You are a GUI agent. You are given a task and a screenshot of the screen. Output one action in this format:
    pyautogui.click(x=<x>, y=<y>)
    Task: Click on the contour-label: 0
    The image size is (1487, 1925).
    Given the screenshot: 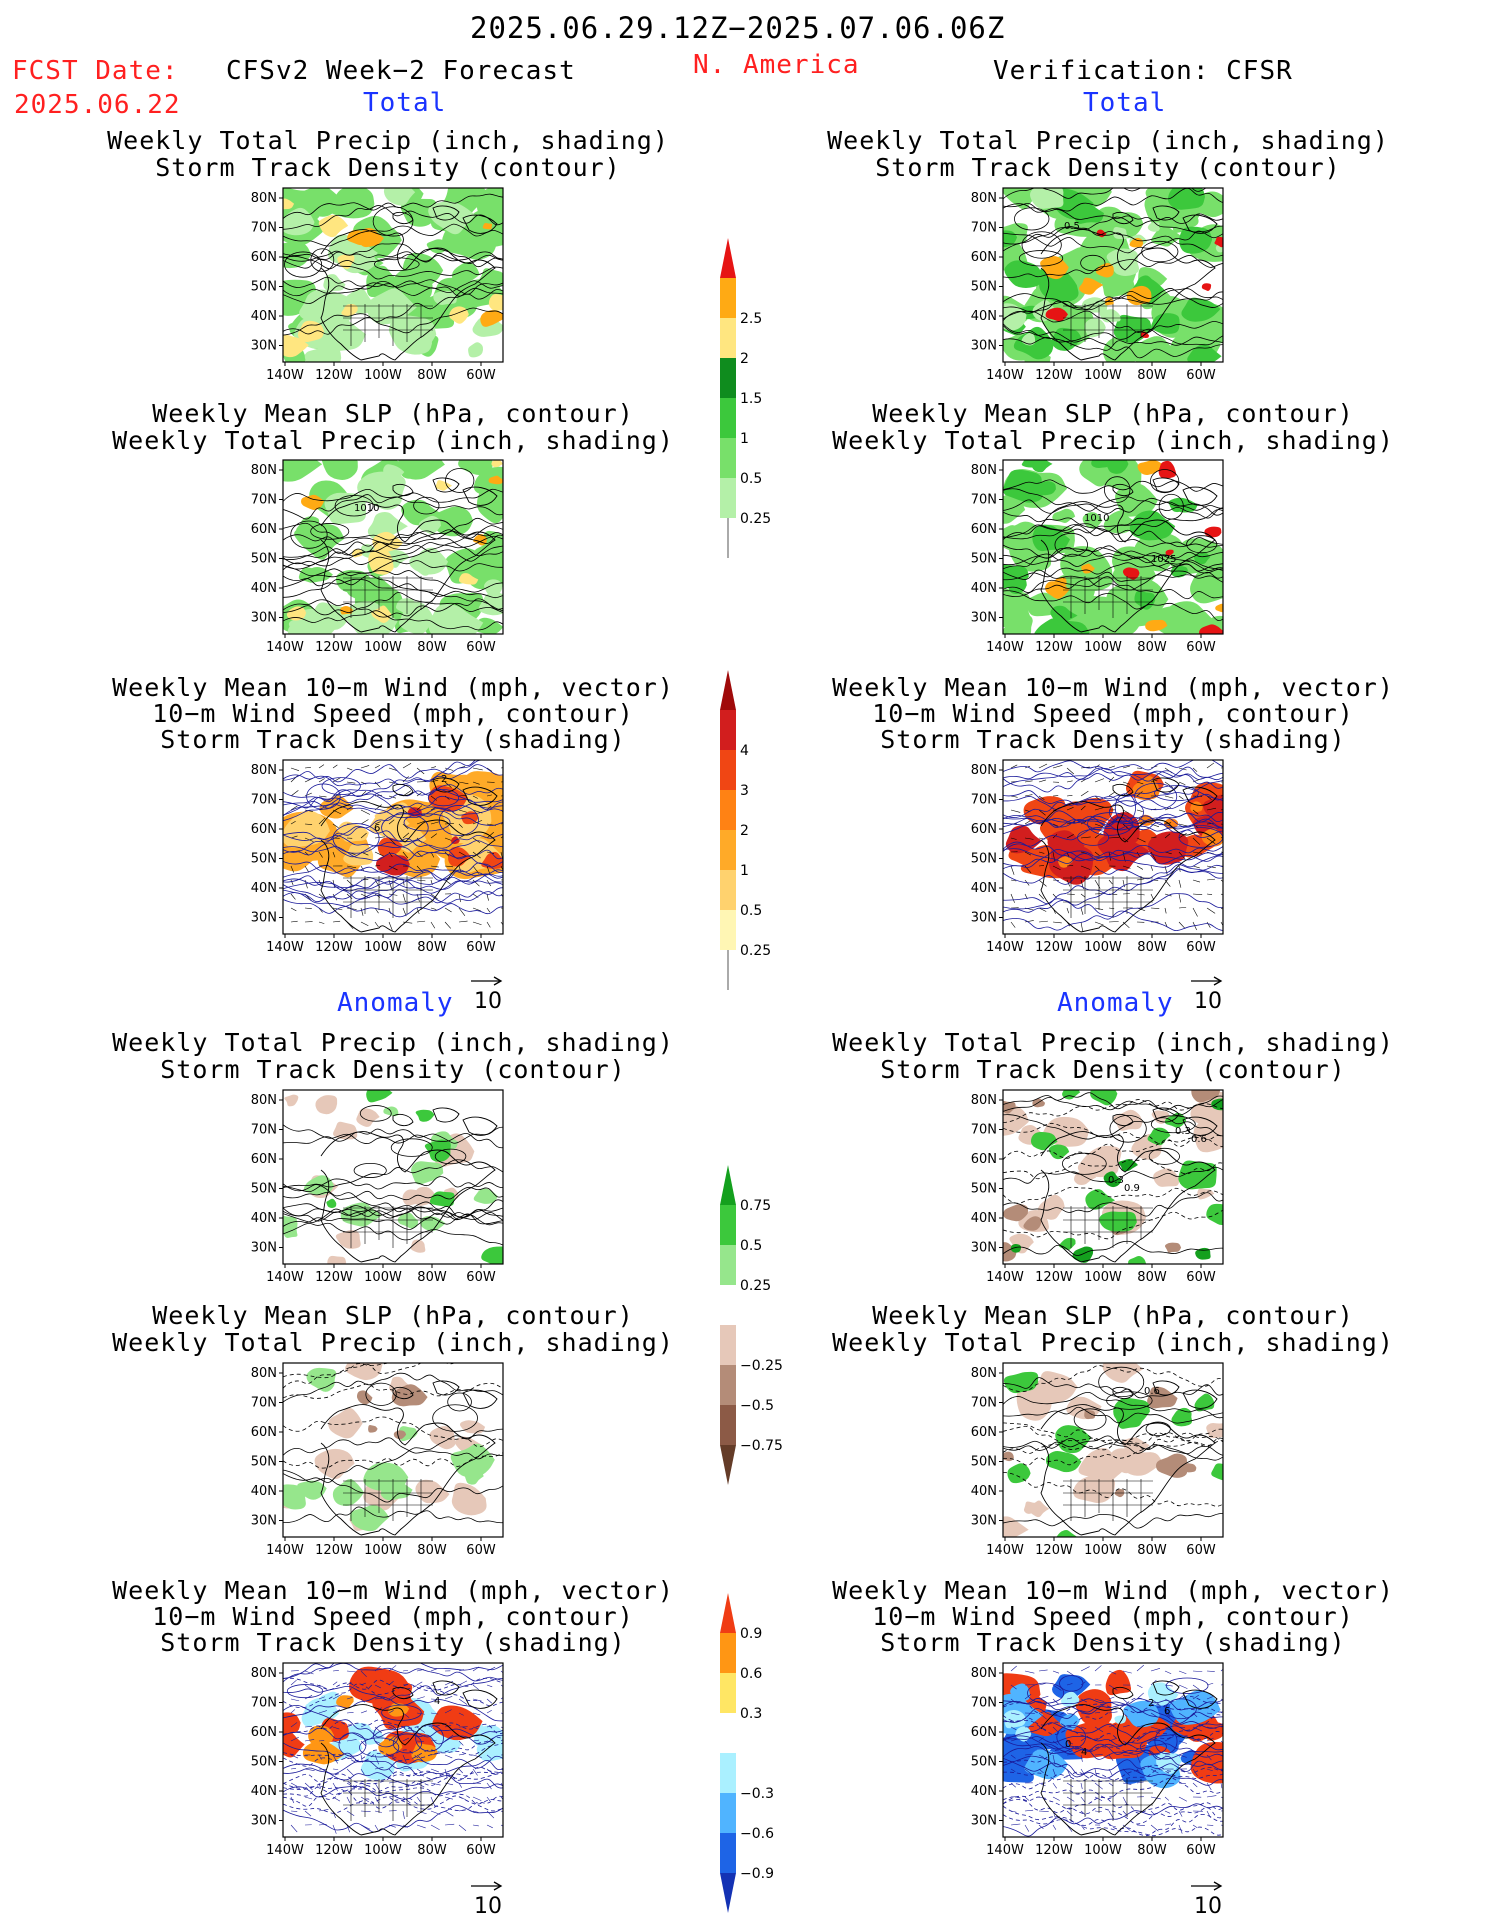 What is the action you would take?
    pyautogui.click(x=1068, y=1744)
    